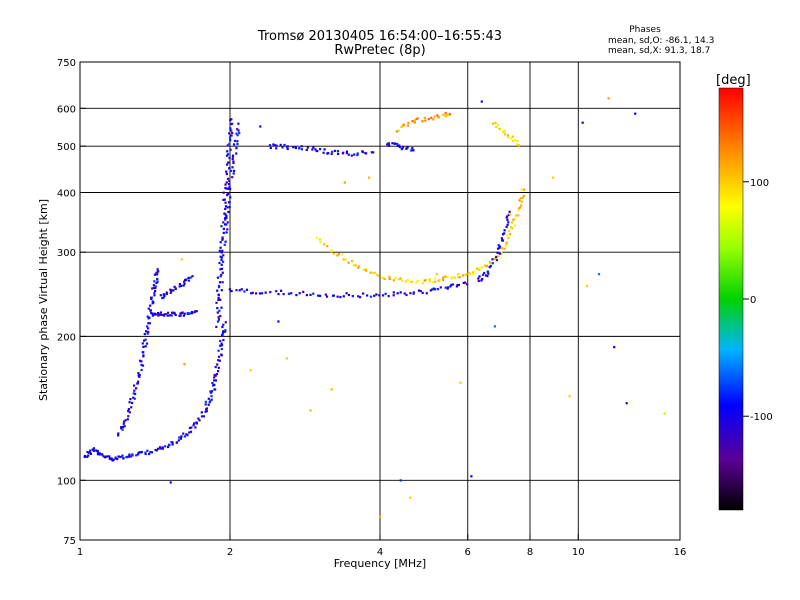  I want to click on x-tick-label: 4, so click(380, 552).